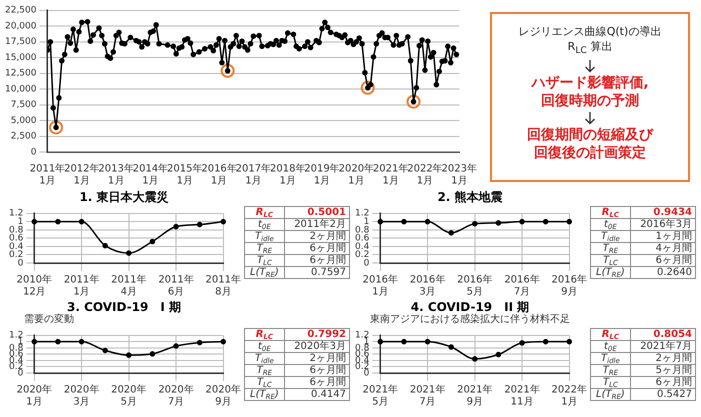 The height and width of the screenshot is (417, 701). Describe the element at coordinates (82, 286) in the screenshot. I see `x-tick-label: 2011年1月` at that location.